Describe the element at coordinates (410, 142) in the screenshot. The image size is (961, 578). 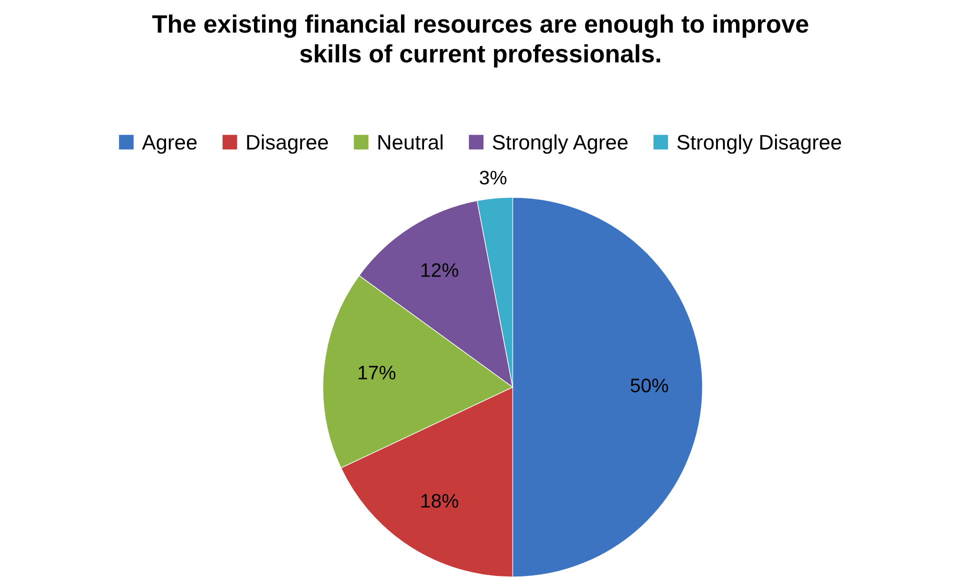
I see `legend-label: Neutral` at that location.